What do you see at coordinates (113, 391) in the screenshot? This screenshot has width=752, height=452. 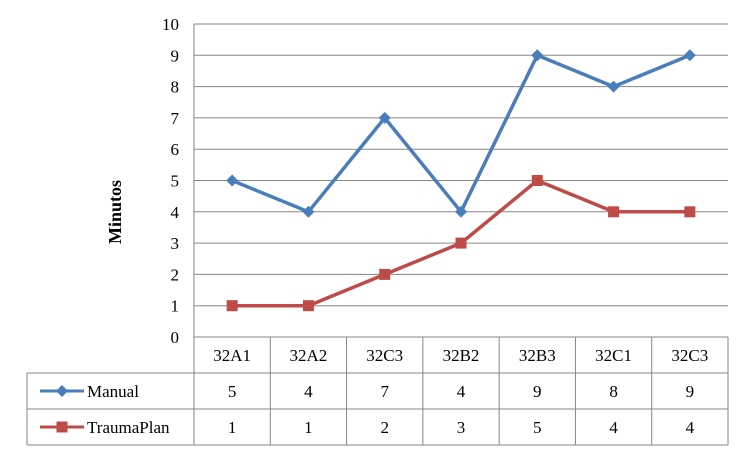 I see `legend-entry: Manual` at bounding box center [113, 391].